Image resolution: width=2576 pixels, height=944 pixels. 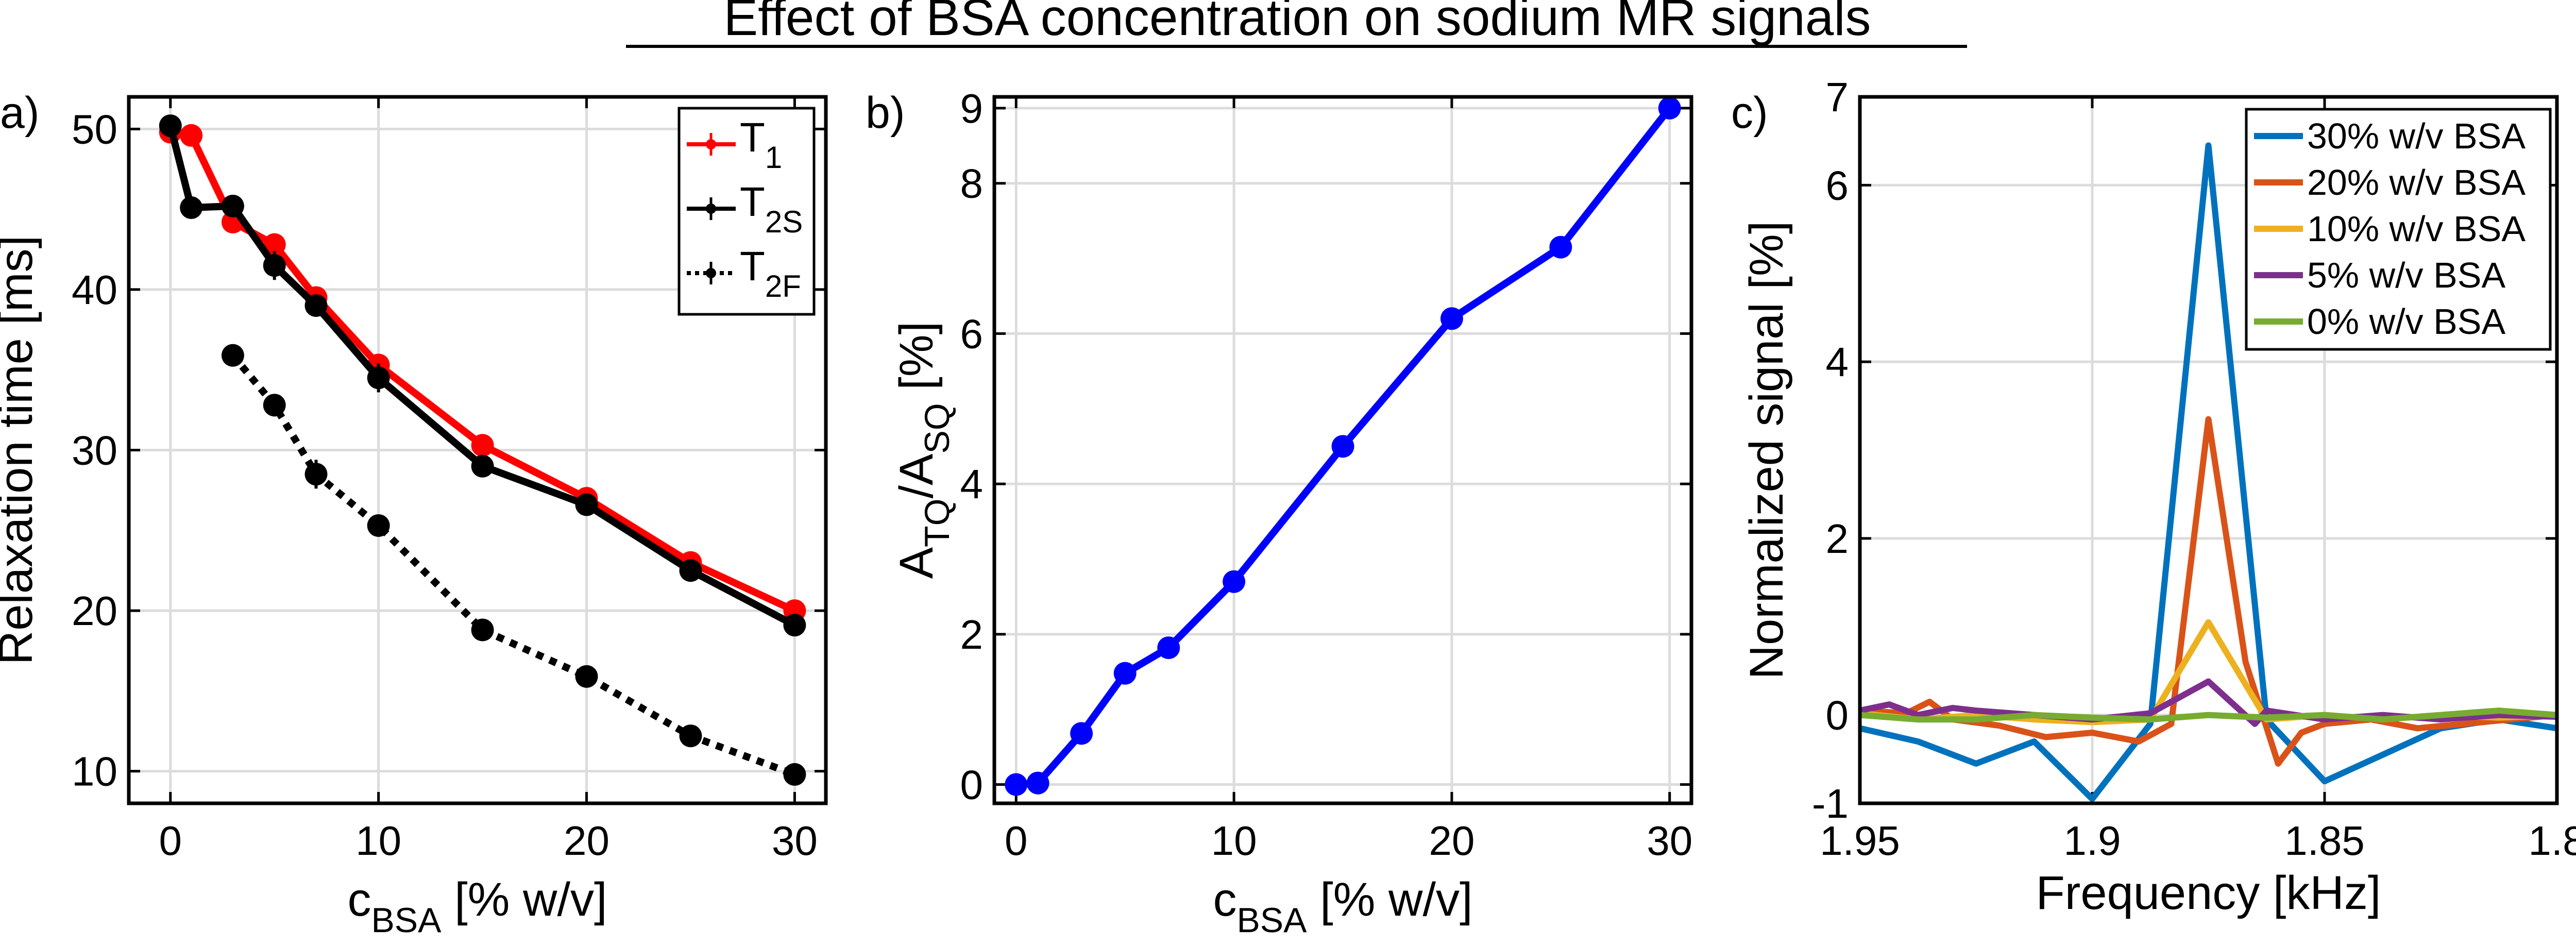 I want to click on y-tick-label: 20, so click(x=95, y=611).